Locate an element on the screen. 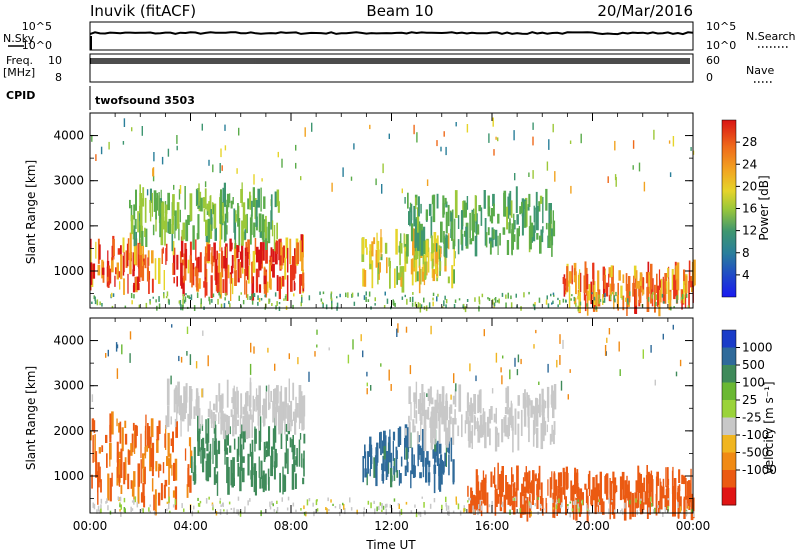  power-colorbar-tick-label: 28 is located at coordinates (749, 142).